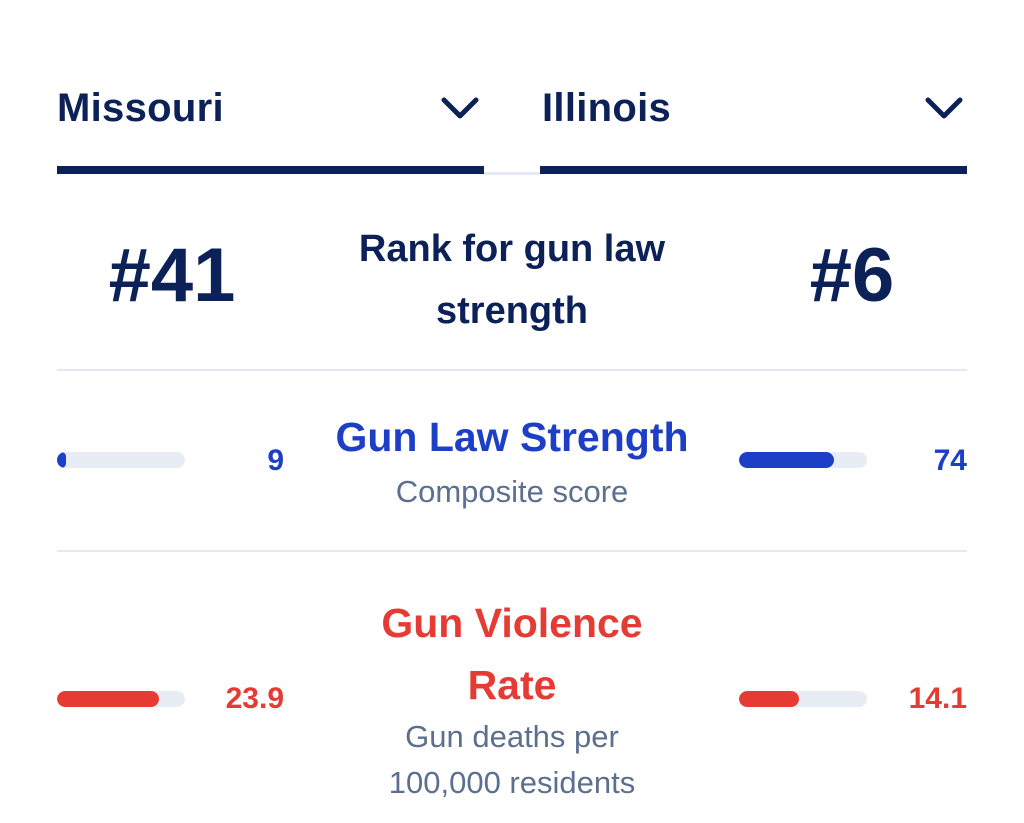  Describe the element at coordinates (803, 699) in the screenshot. I see `right-violence-rate-bar` at that location.